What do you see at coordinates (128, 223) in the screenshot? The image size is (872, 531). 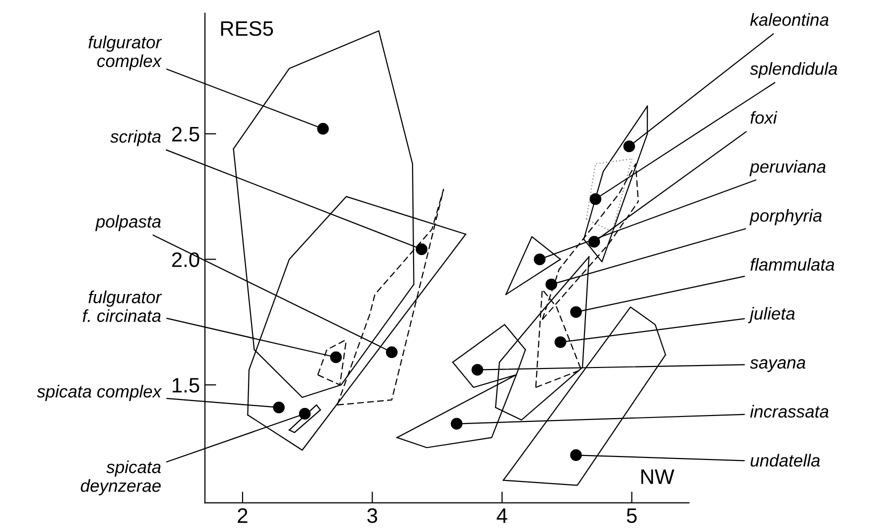 I see `annotation: polpasta` at bounding box center [128, 223].